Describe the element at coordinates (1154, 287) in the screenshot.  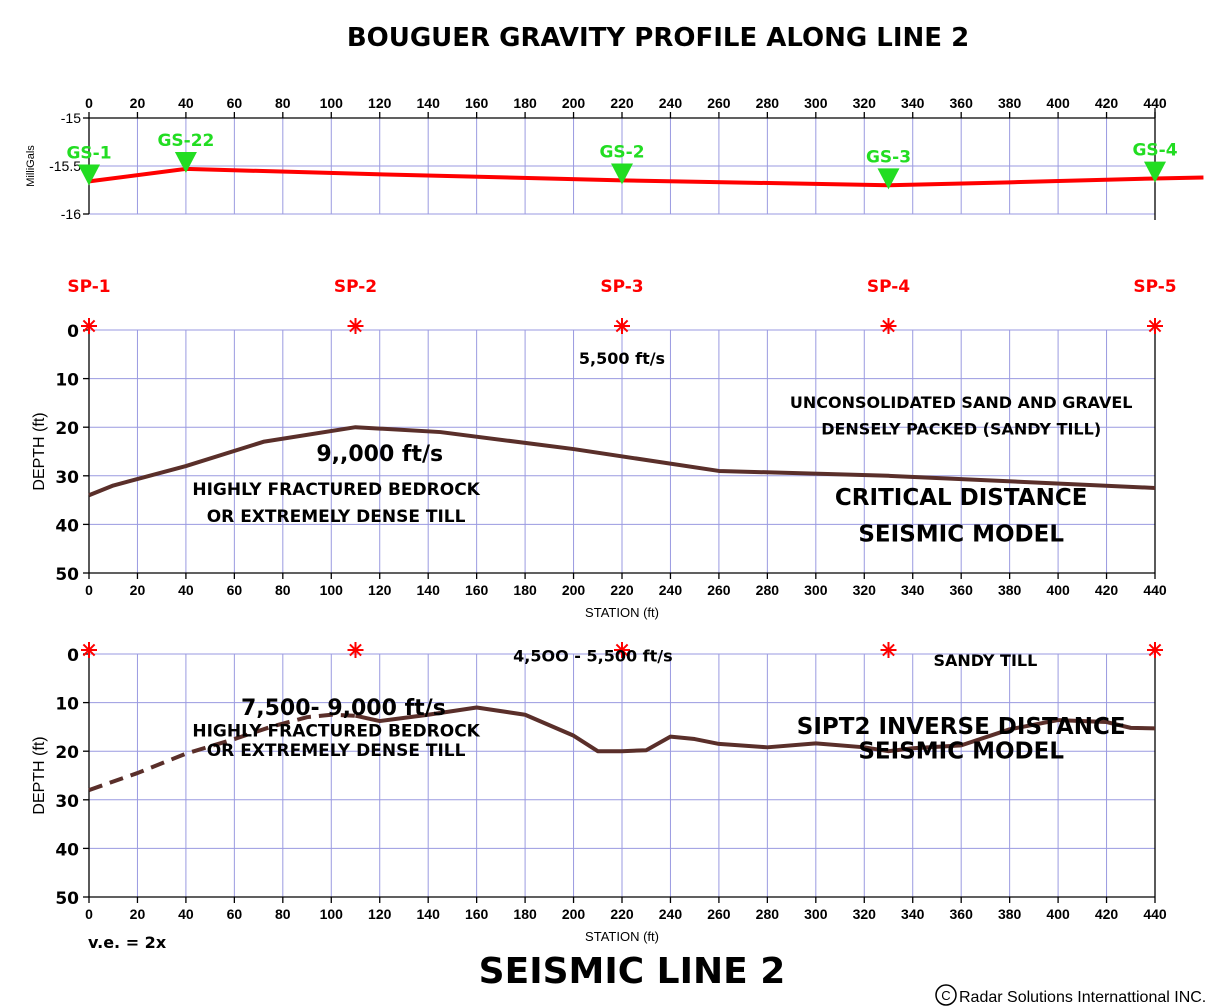
I see `shotpoint-label: SP-5` at that location.